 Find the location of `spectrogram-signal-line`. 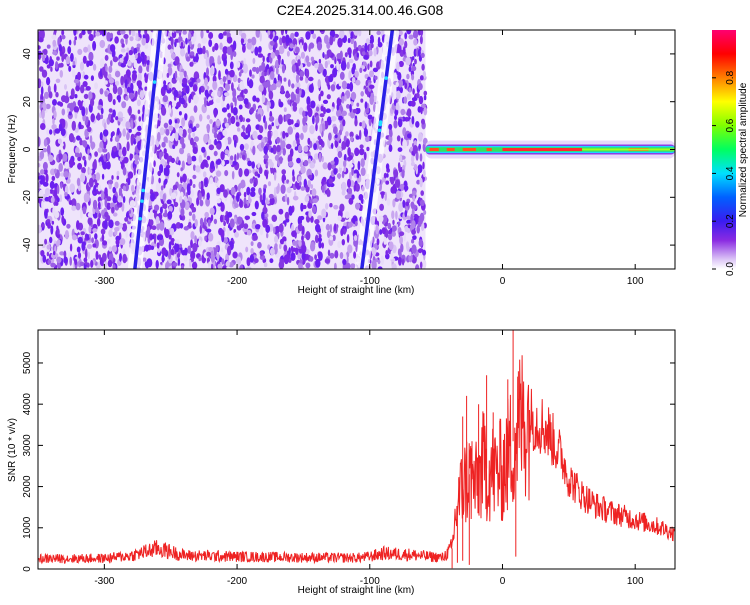

spectrogram-signal-line is located at coordinates (550, 149).